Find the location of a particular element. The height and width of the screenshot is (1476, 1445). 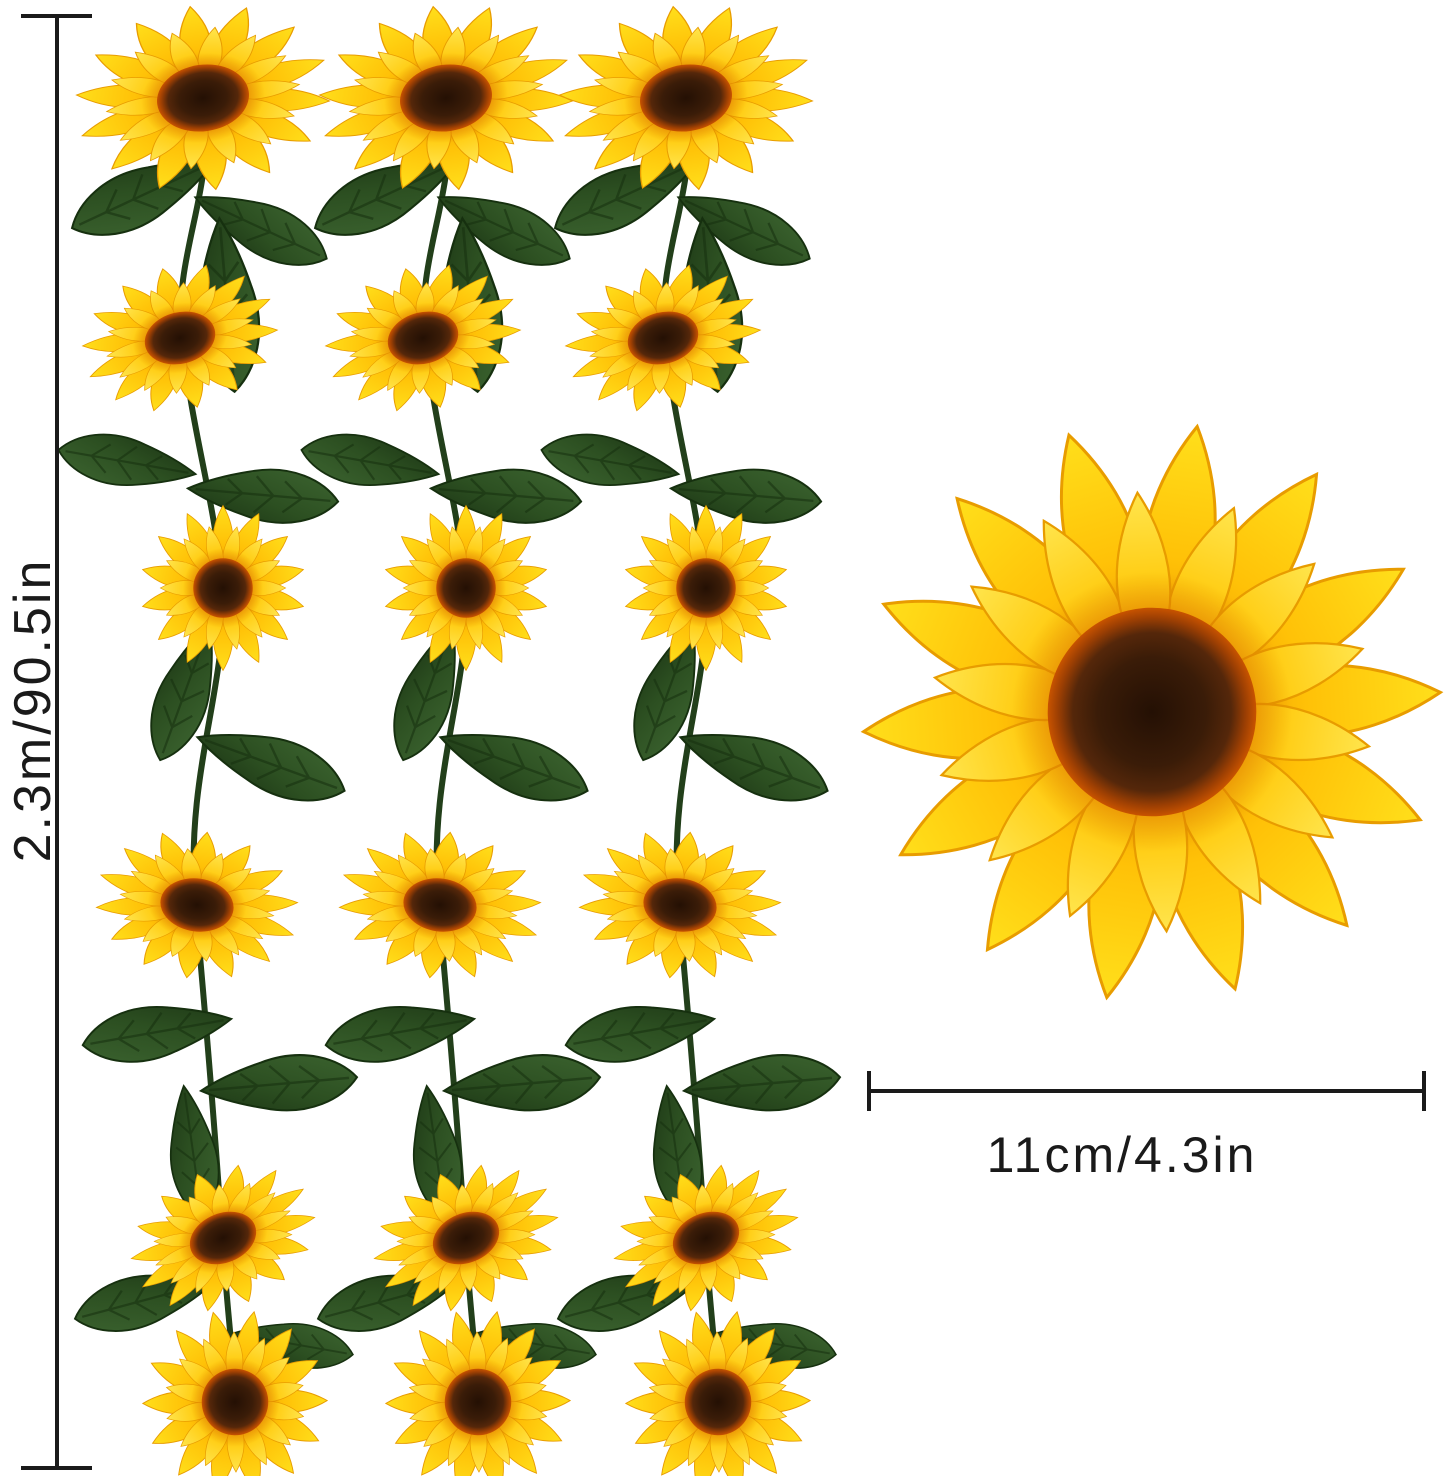

width-dimension-label: 11cm/4.3in is located at coordinates (1122, 1155).